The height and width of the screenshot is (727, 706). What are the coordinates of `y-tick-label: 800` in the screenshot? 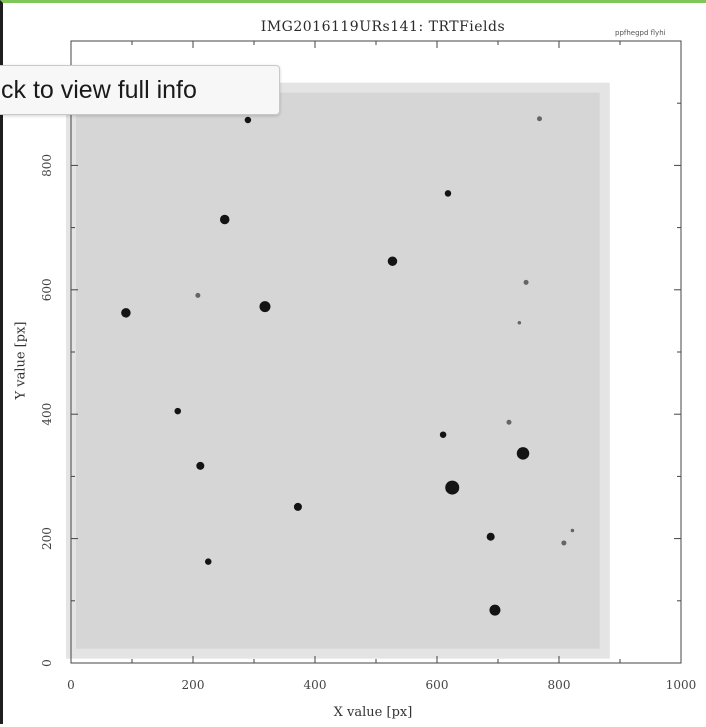 It's located at (47, 165).